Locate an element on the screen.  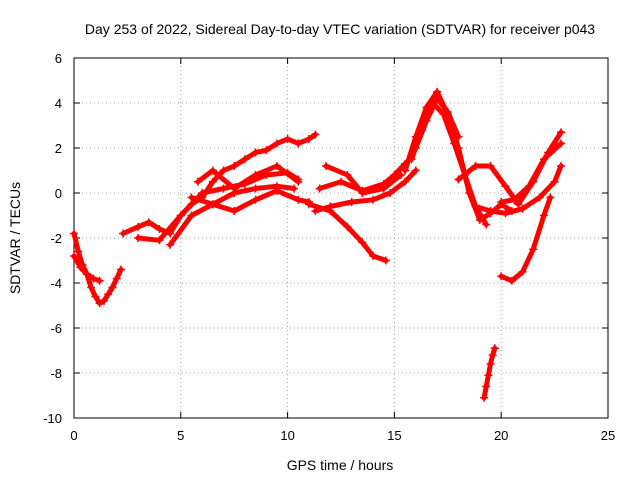
x-tick-label: 25 is located at coordinates (608, 435).